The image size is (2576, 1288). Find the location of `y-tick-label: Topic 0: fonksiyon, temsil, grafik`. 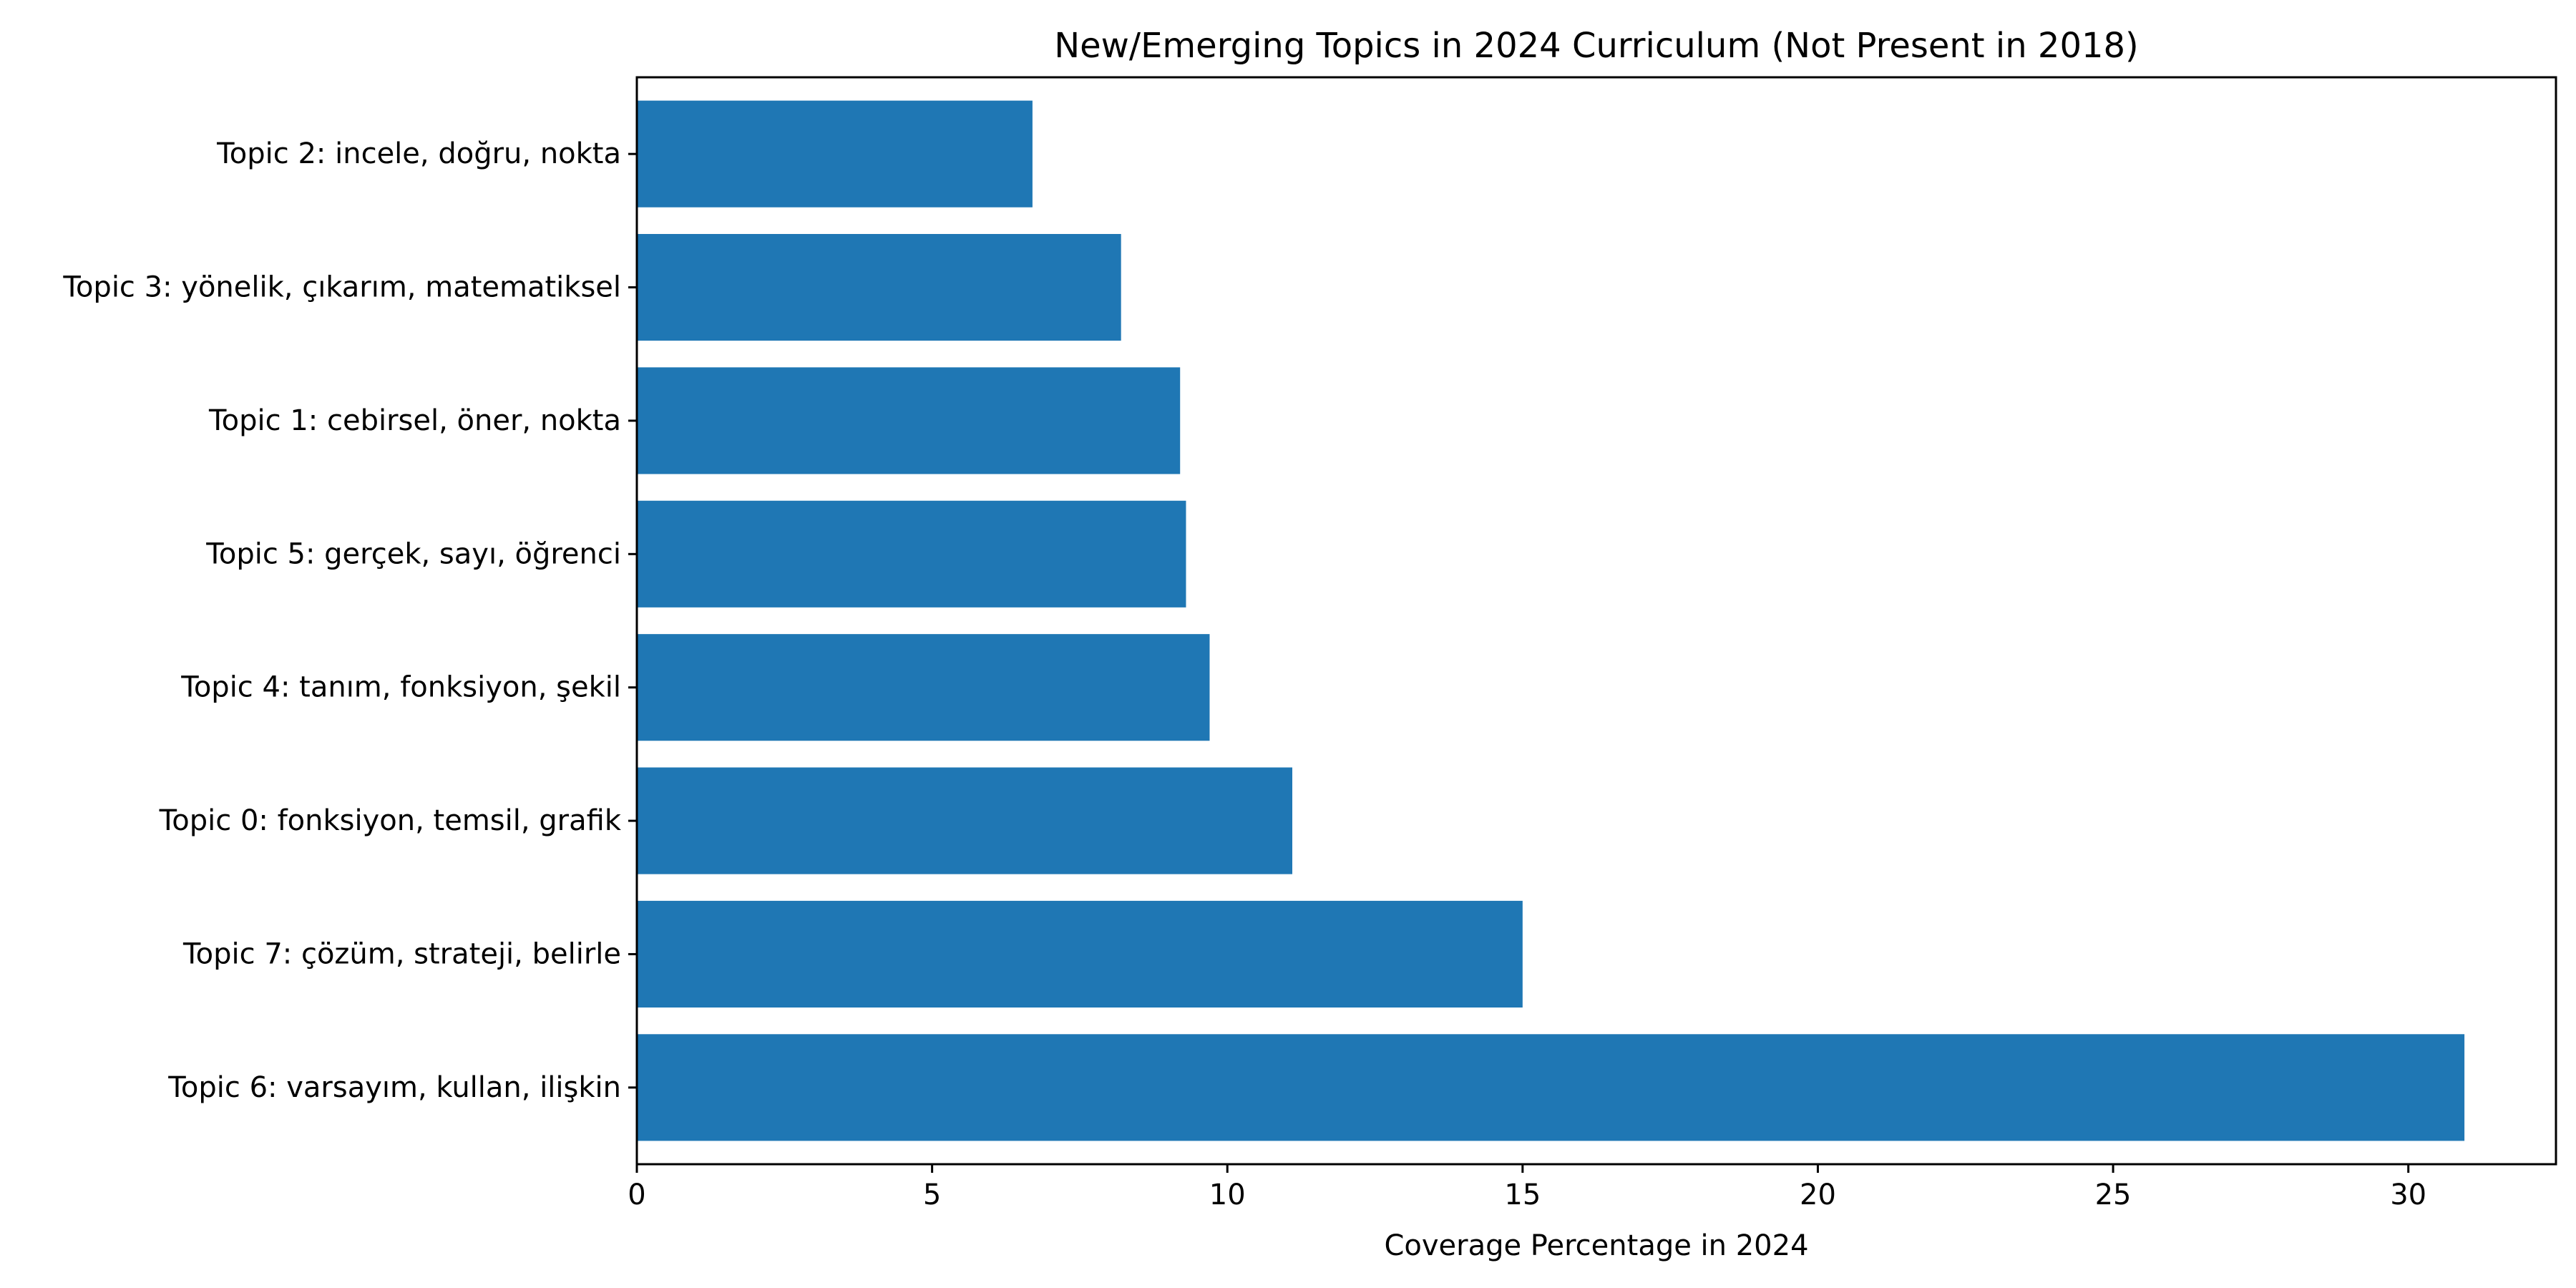

y-tick-label: Topic 0: fonksiyon, temsil, grafik is located at coordinates (390, 820).